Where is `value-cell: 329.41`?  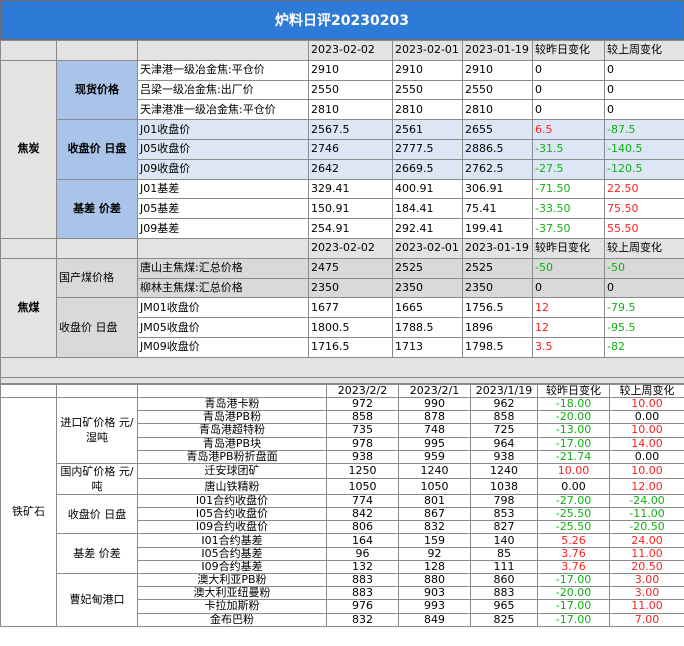 value-cell: 329.41 is located at coordinates (350, 189).